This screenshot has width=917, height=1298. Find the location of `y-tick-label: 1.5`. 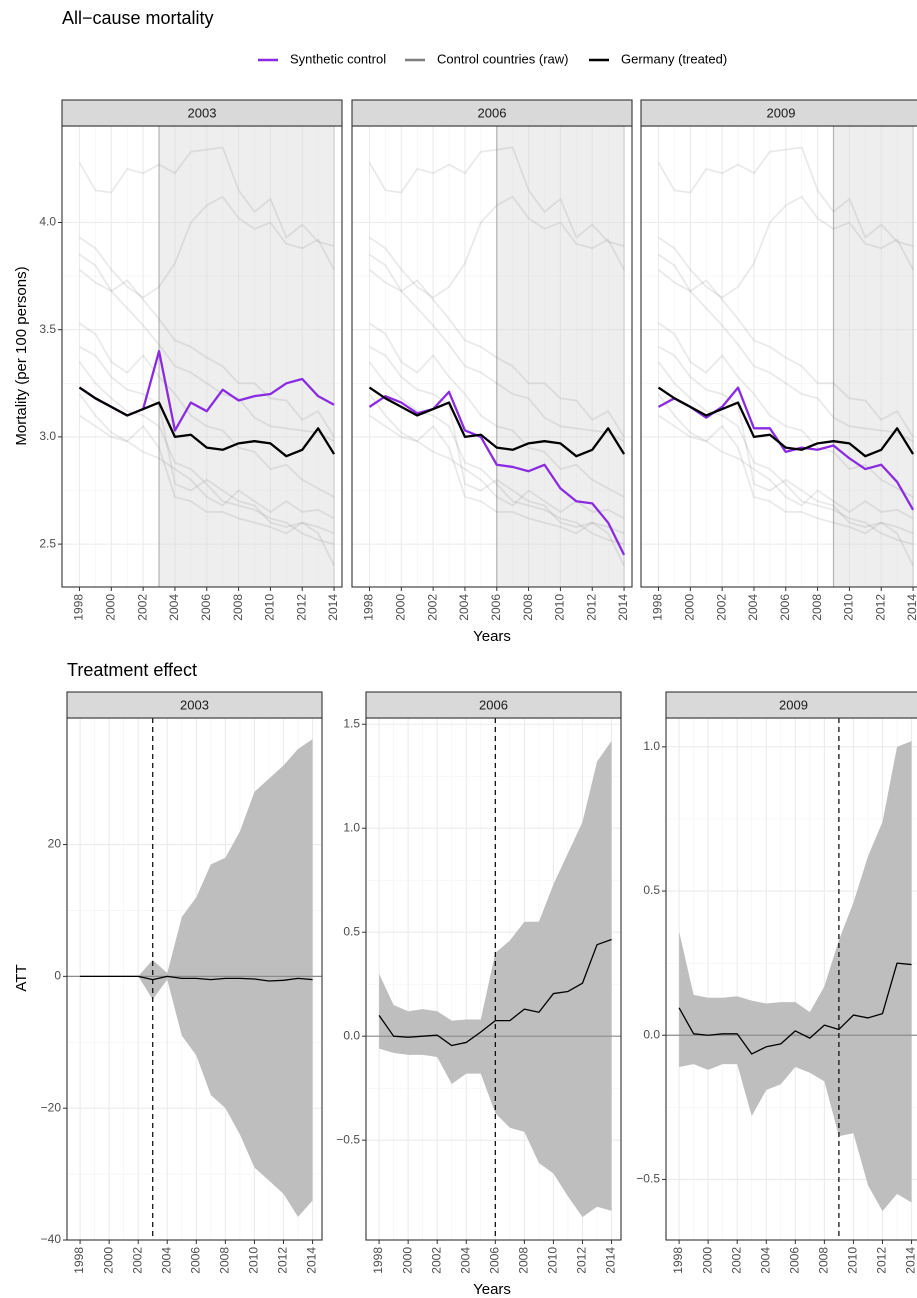

y-tick-label: 1.5 is located at coordinates (351, 723).